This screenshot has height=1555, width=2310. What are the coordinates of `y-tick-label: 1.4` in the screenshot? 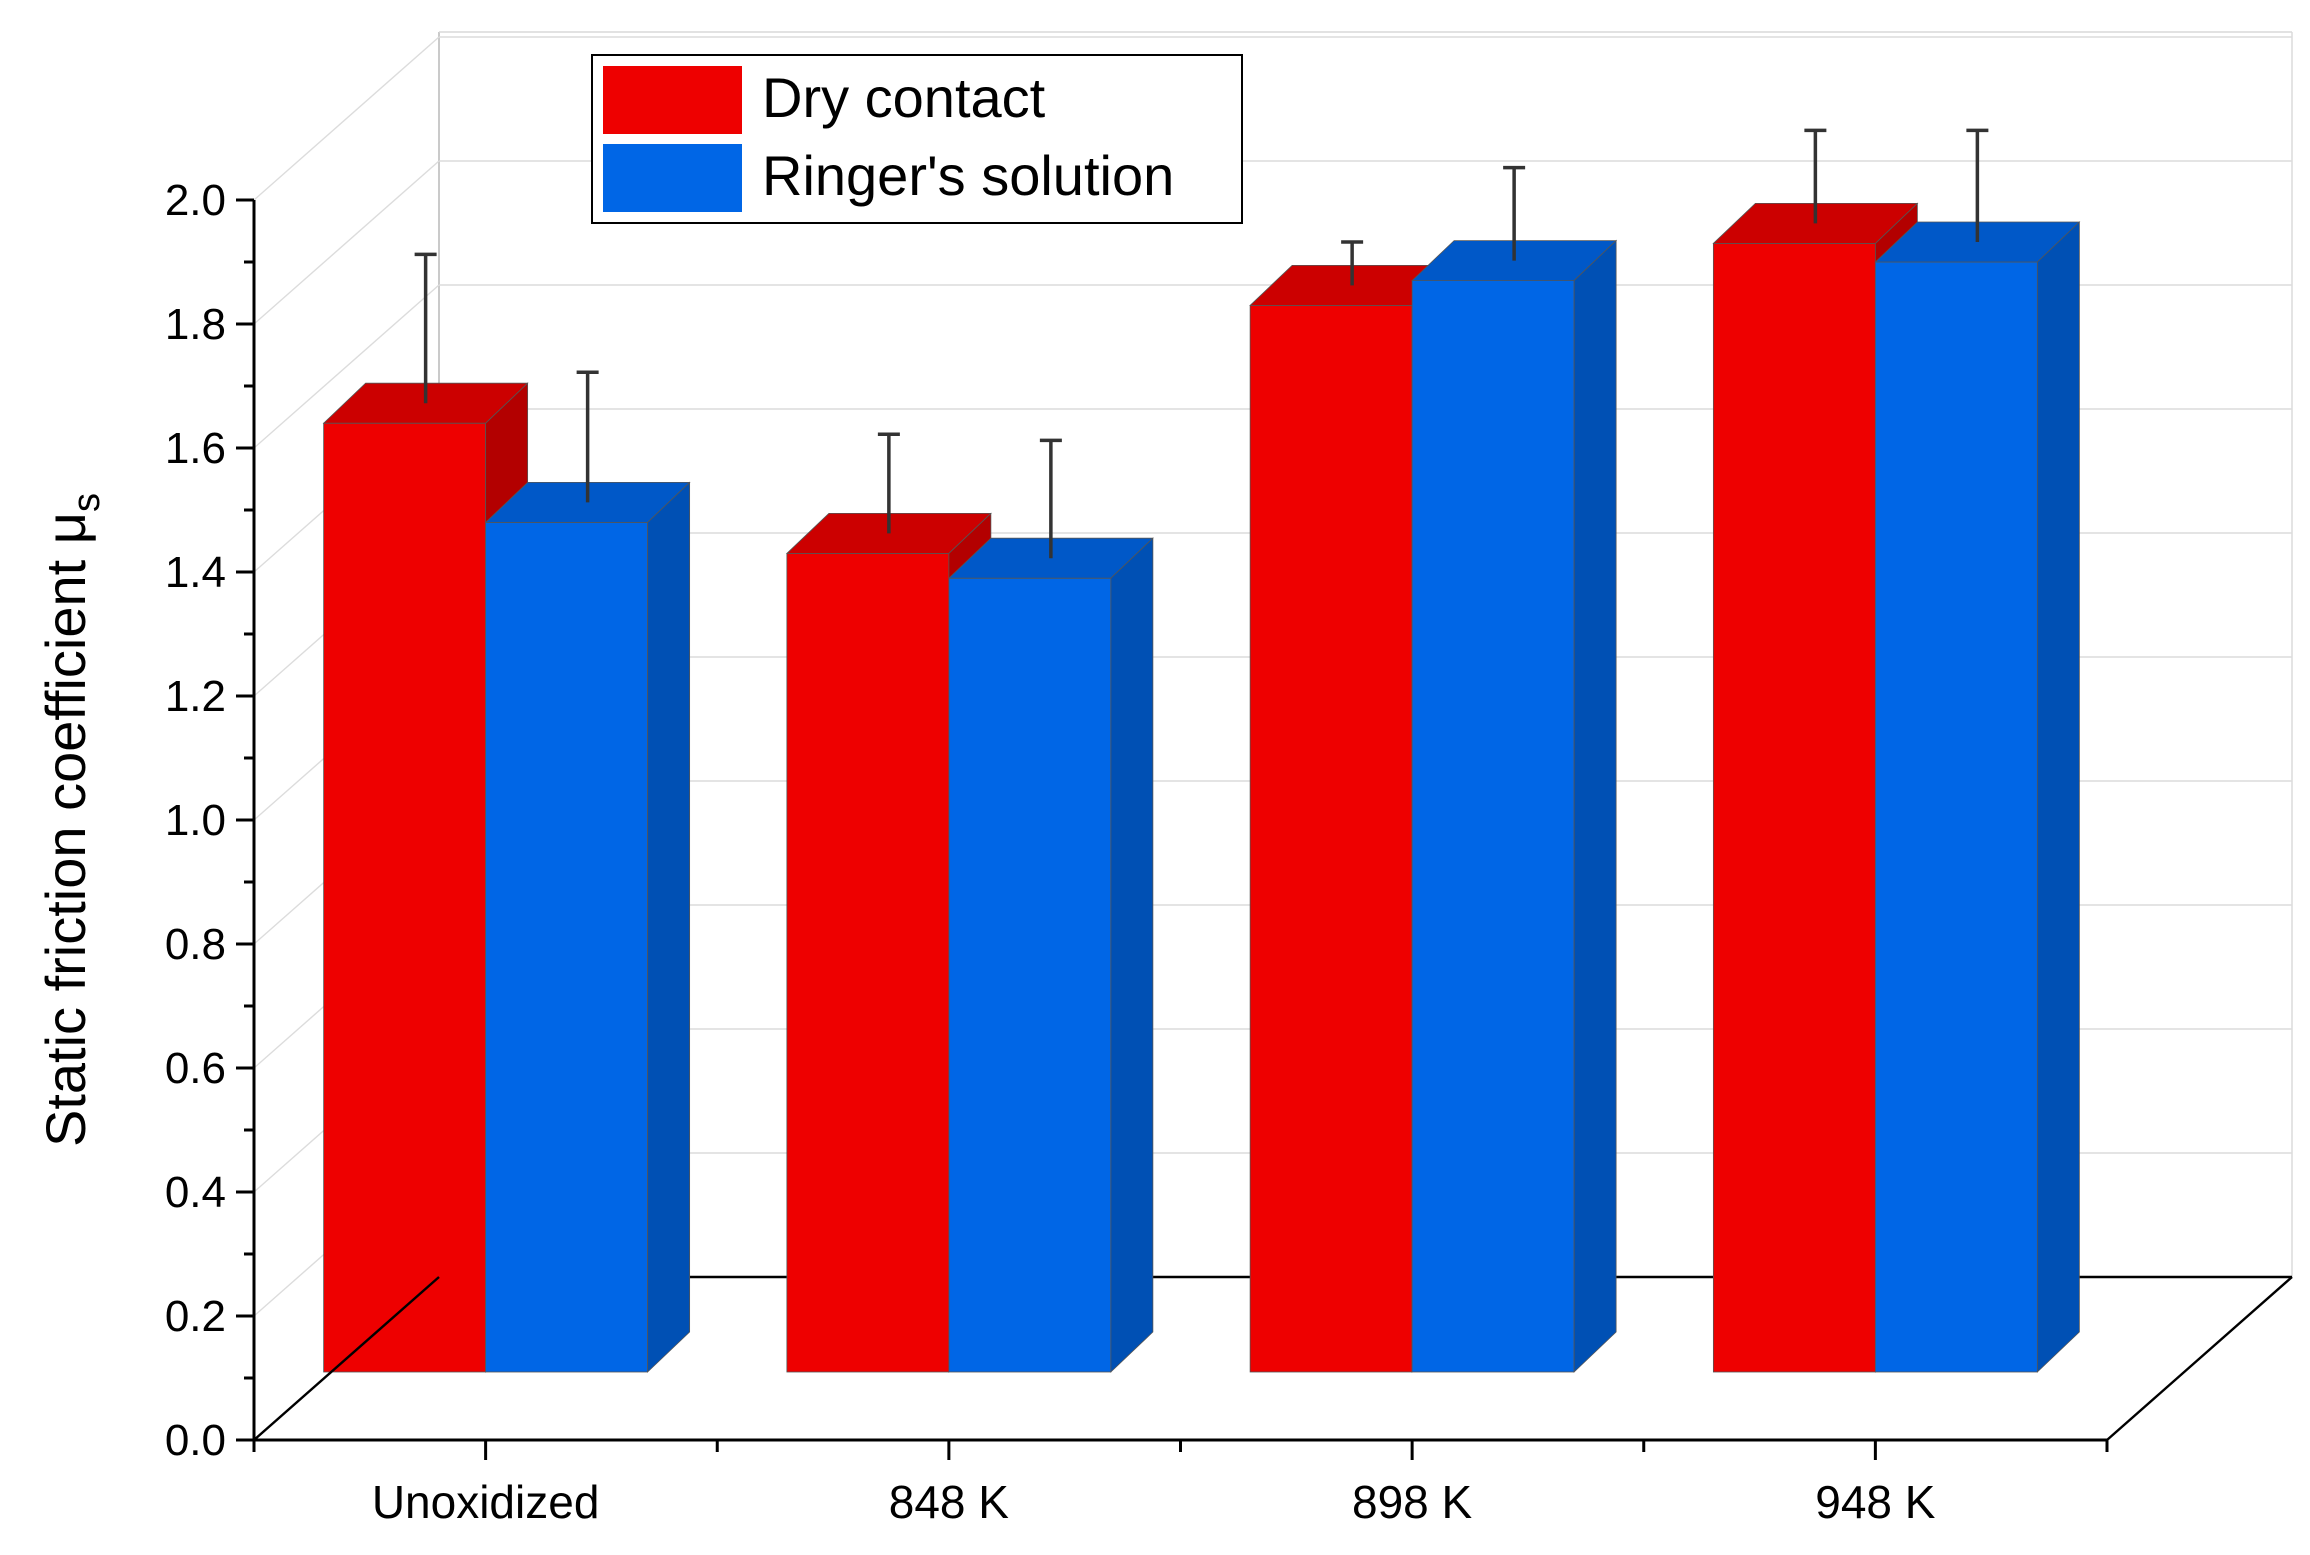 It's located at (195, 572).